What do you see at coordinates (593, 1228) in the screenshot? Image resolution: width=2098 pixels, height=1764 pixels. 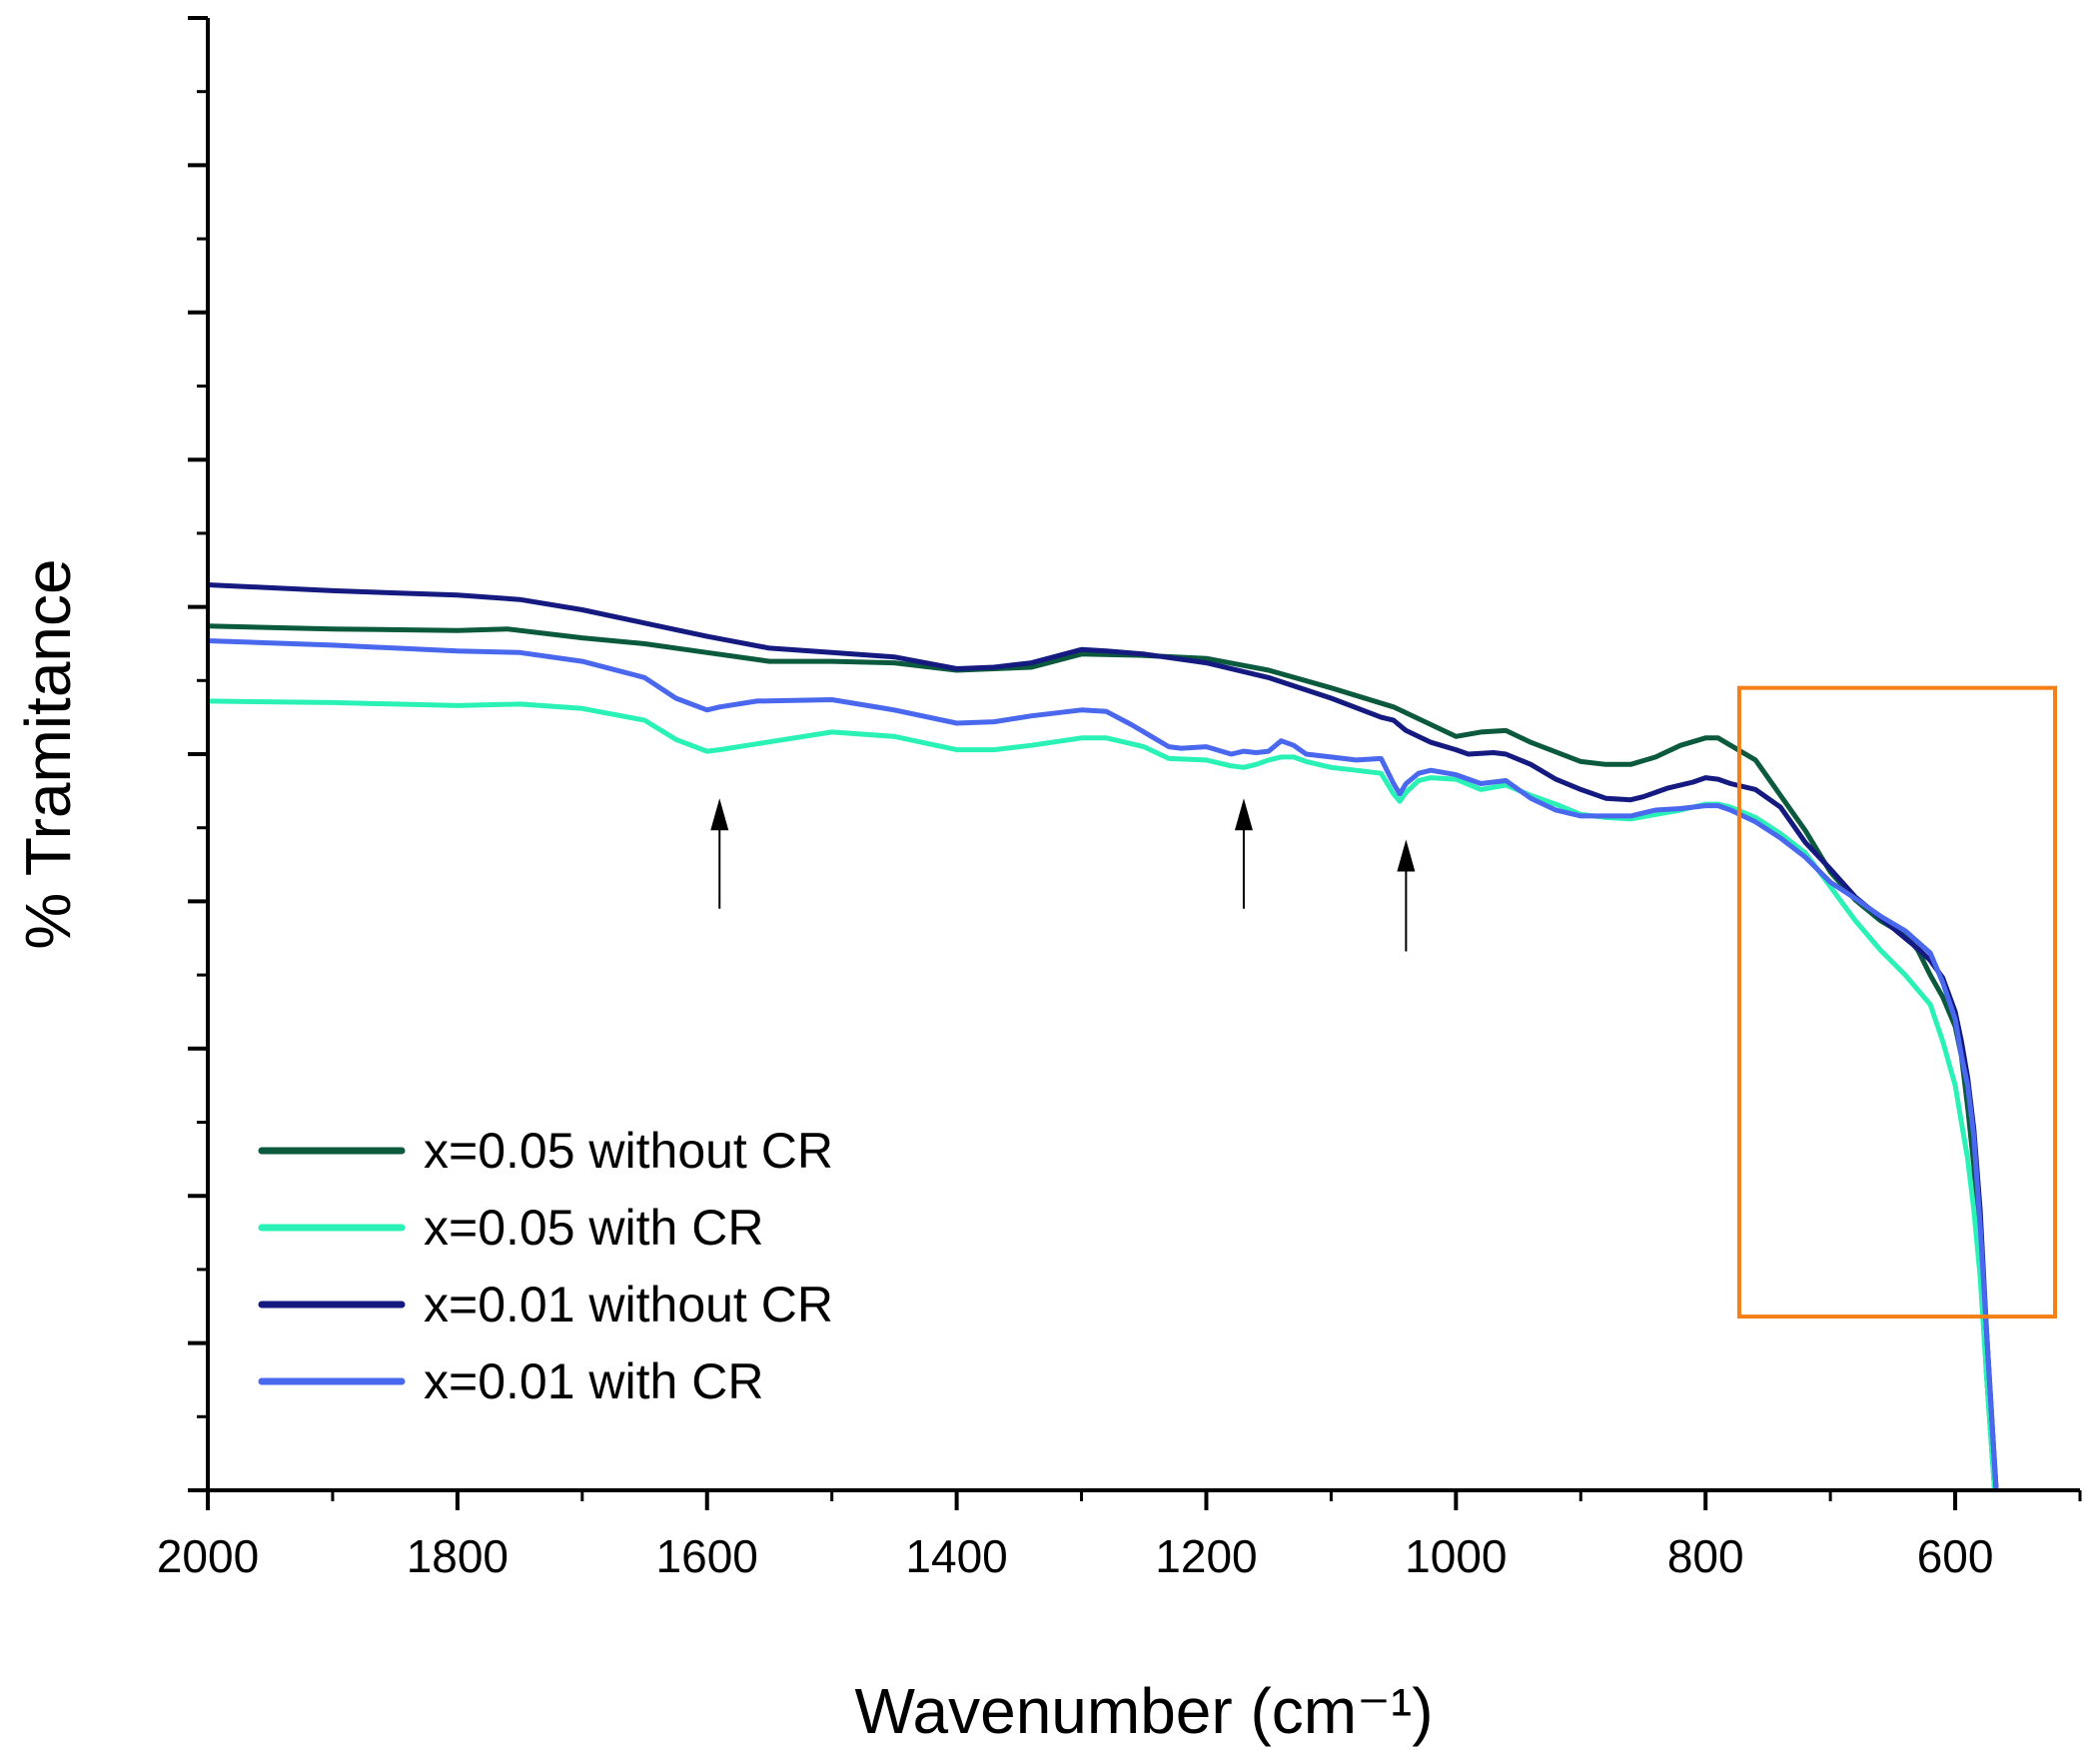 I see `legend-label: x=0.05 with CR` at bounding box center [593, 1228].